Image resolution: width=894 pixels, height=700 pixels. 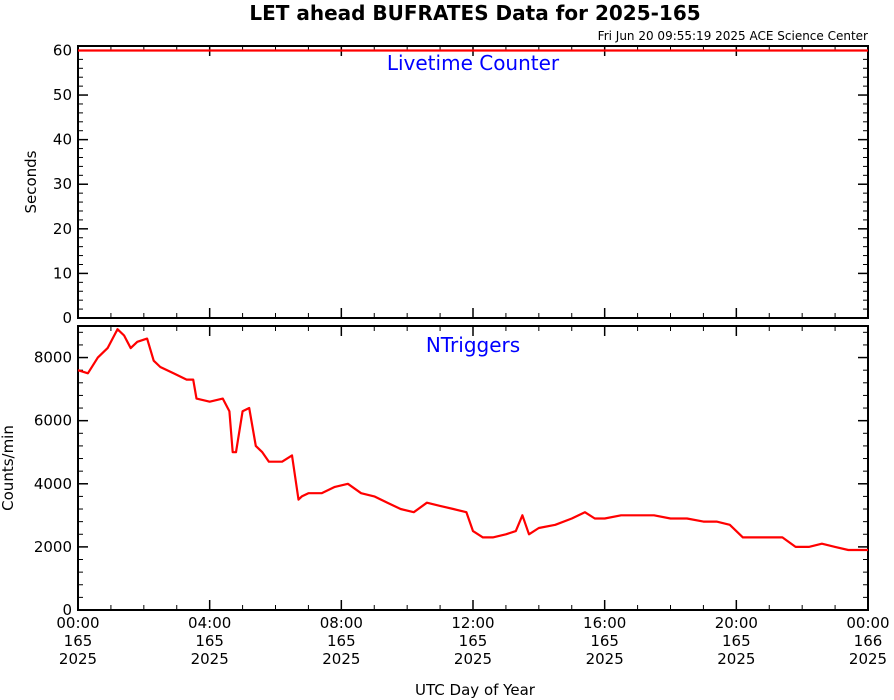 I want to click on x-tick-time-label: 12:00, so click(x=472, y=623).